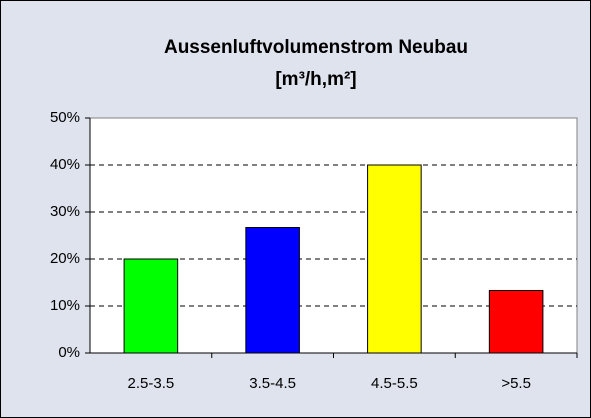  What do you see at coordinates (65, 211) in the screenshot?
I see `y-tick-label: 30%` at bounding box center [65, 211].